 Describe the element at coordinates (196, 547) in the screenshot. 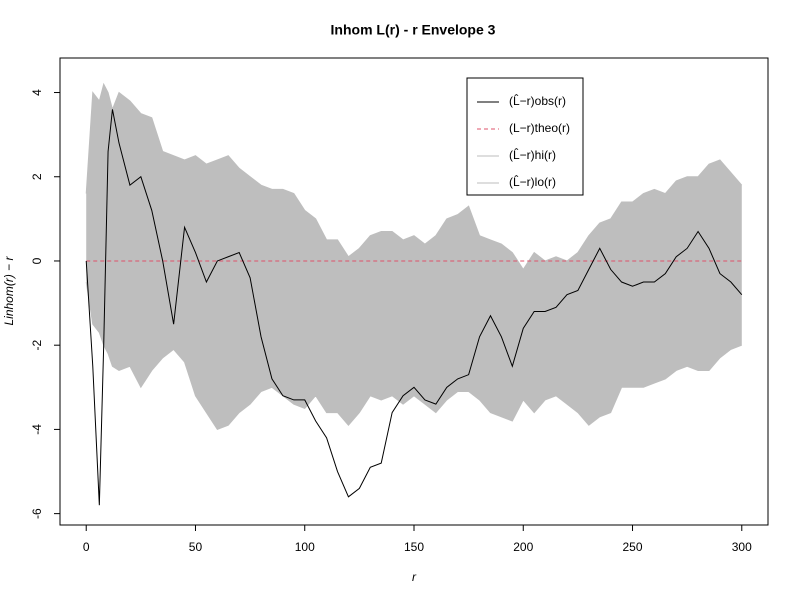

I see `x-tick-label: 50` at that location.